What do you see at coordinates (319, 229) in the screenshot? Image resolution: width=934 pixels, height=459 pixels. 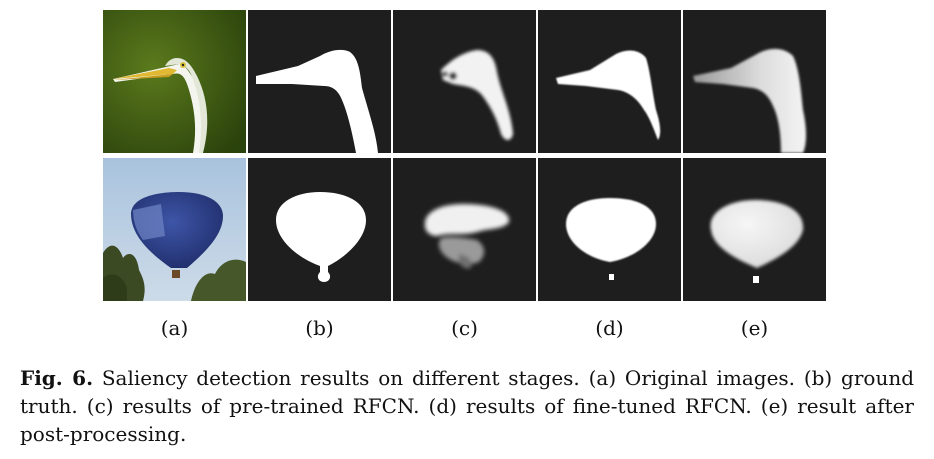 I see `balloon-ground-truth-mask` at bounding box center [319, 229].